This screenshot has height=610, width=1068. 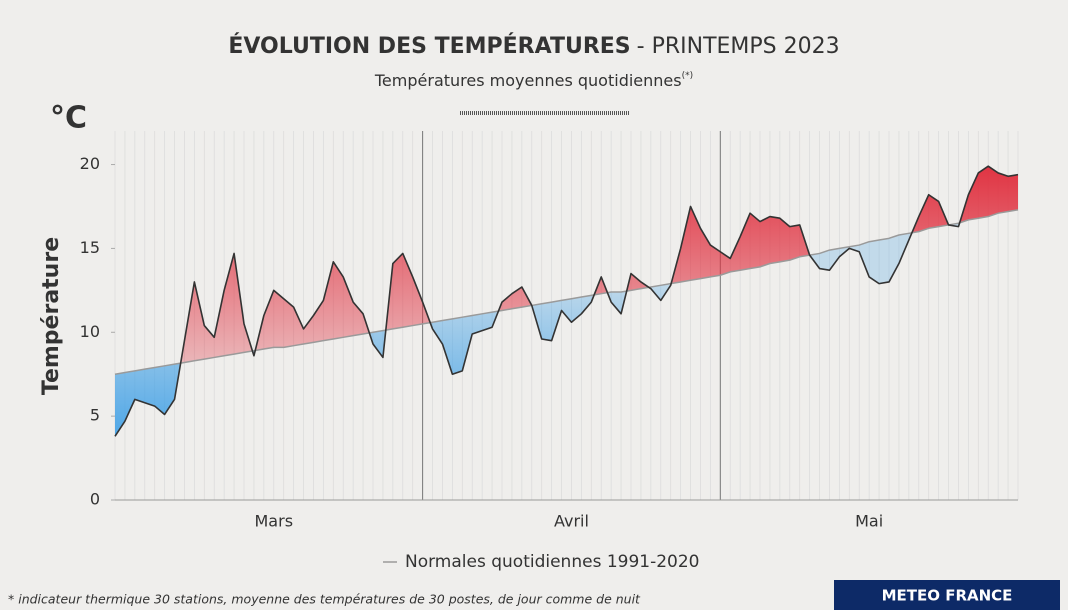 What do you see at coordinates (90, 163) in the screenshot?
I see `y-tick-label: 20` at bounding box center [90, 163].